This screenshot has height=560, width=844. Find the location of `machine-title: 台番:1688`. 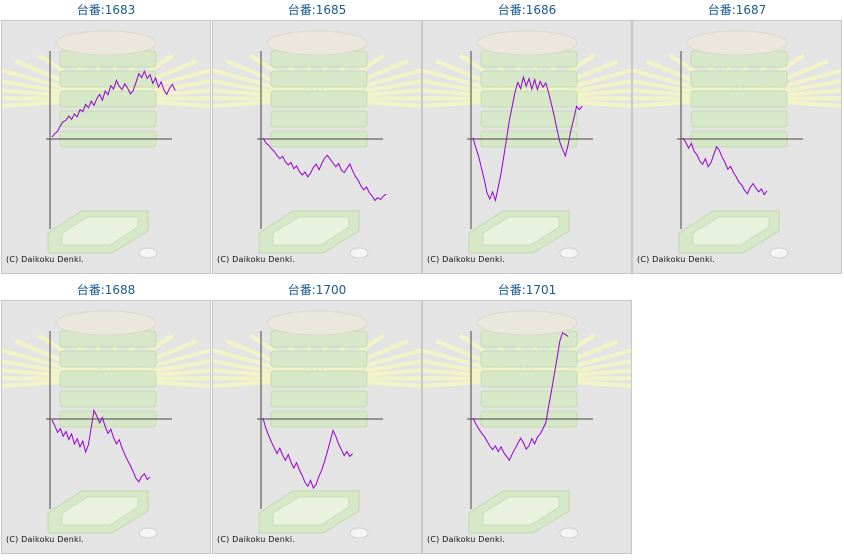

machine-title: 台番:1688 is located at coordinates (106, 290).